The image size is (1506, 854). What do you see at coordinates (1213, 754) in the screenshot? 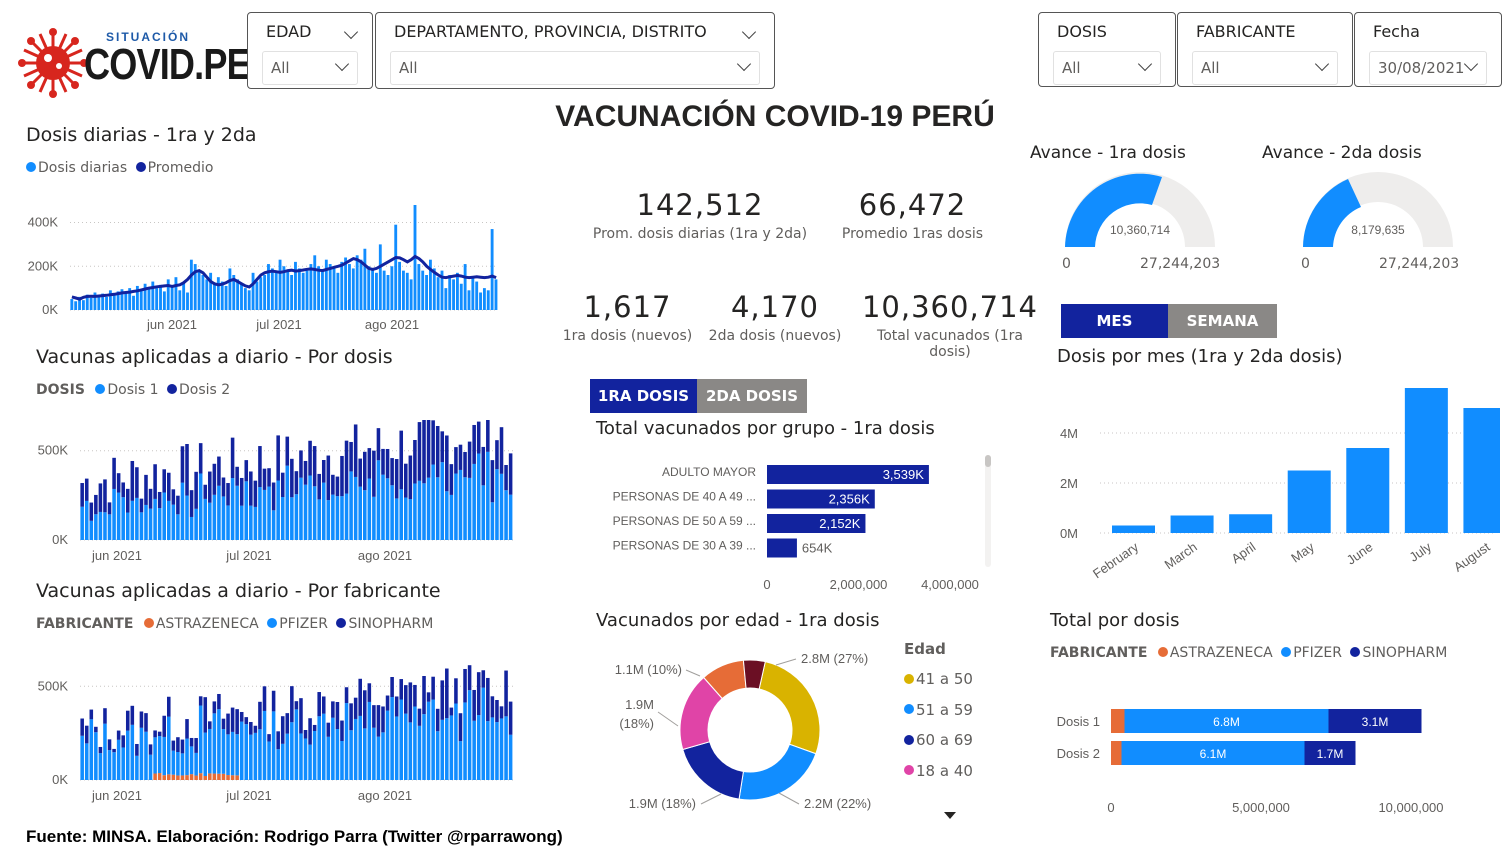
I see `data-label: 6.1M` at bounding box center [1213, 754].